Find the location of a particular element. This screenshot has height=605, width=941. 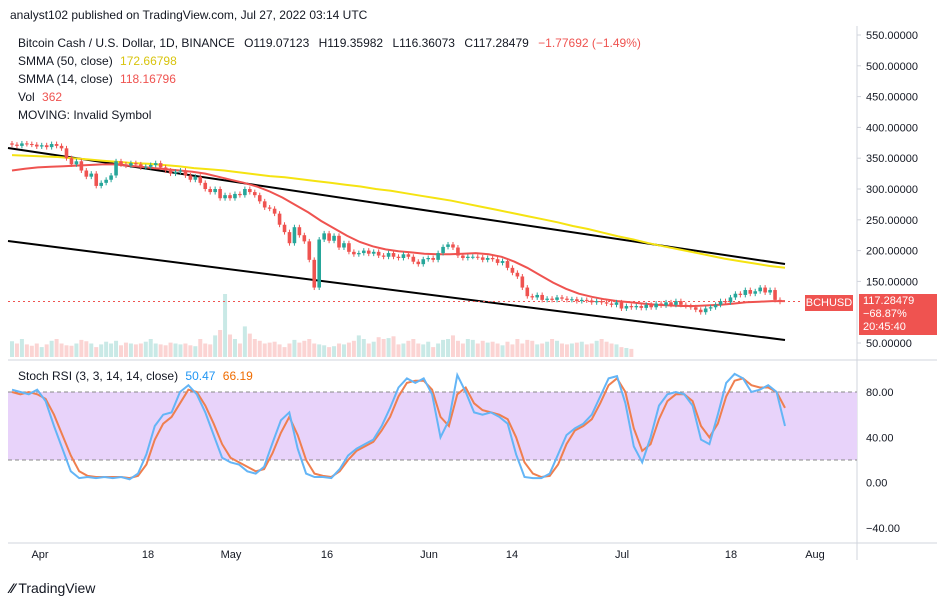

stoch-rsi-label: Stoch RSI (3, 3, 14, 14, close) is located at coordinates (98, 376).